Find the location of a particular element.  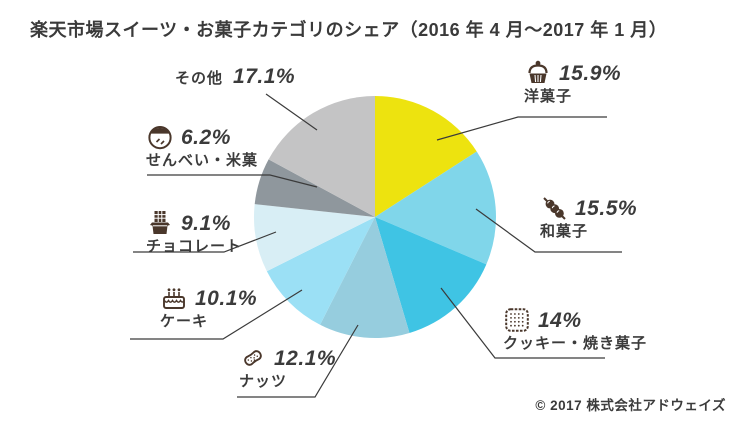

leader-line-cake is located at coordinates (216, 314).